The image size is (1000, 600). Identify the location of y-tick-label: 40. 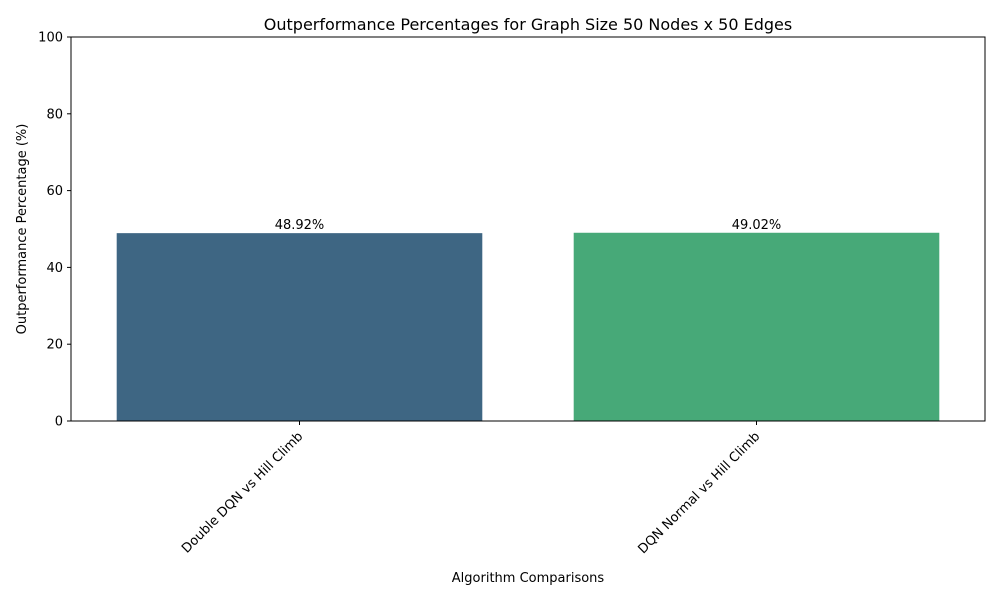
(54, 268).